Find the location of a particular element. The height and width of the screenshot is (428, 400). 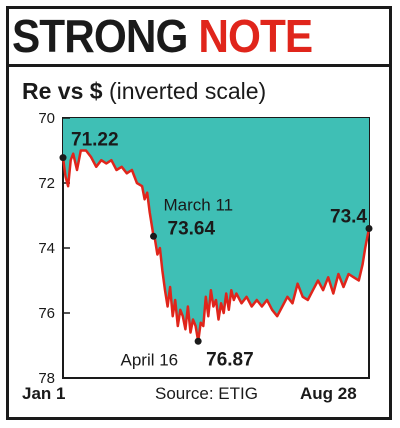

annotation-value: 73.64 is located at coordinates (192, 228).